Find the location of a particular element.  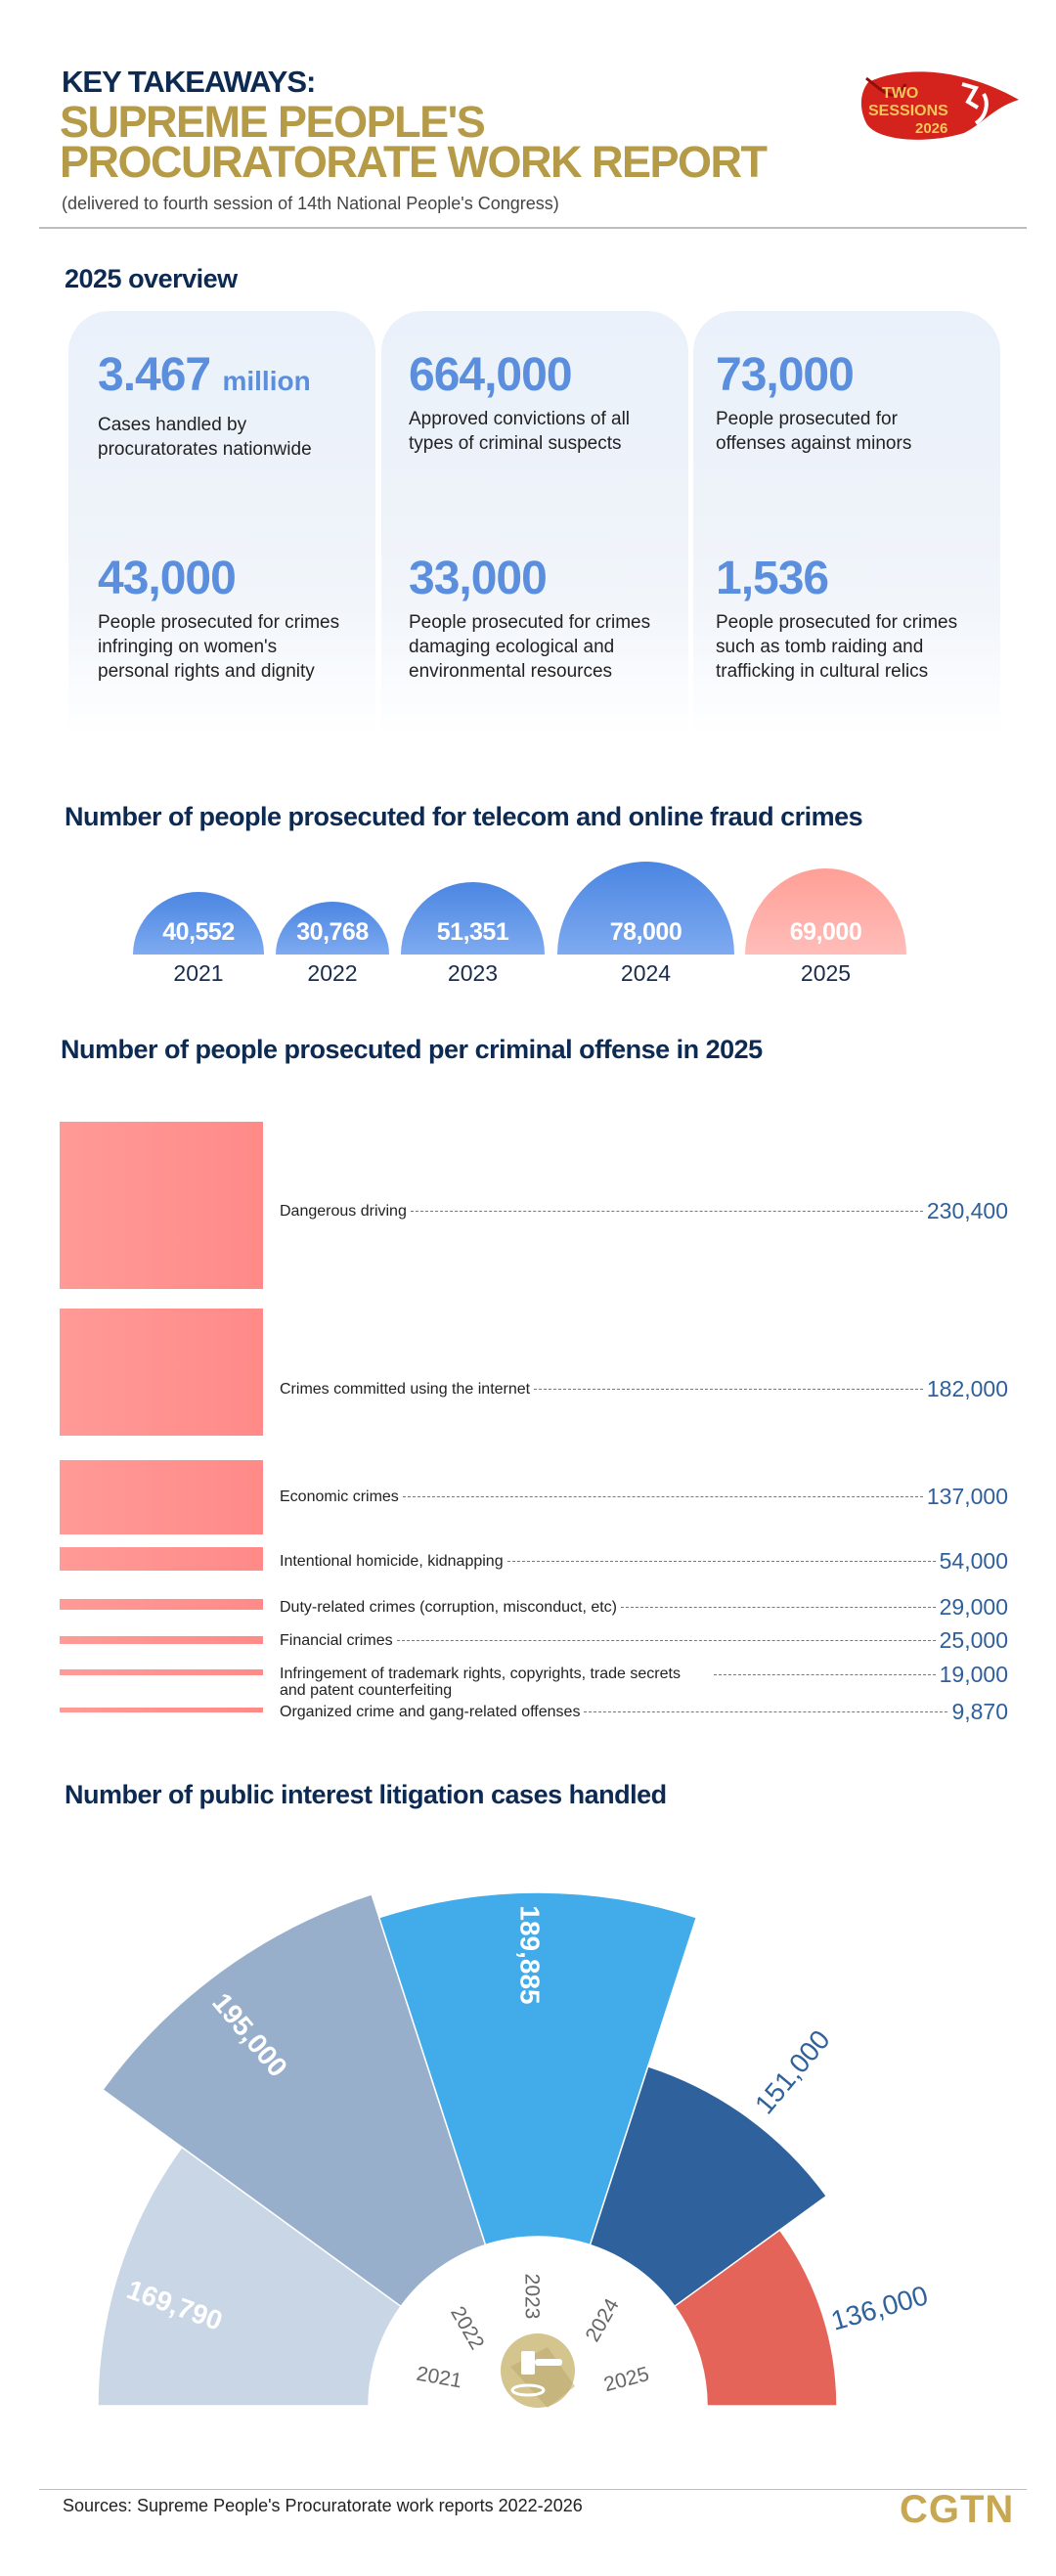

fraud-bar-2021: 40,552 is located at coordinates (198, 923).